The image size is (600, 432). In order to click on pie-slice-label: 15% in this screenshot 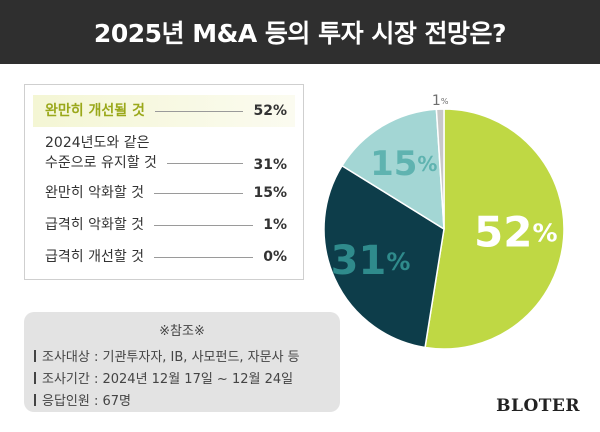, I will do `click(403, 164)`.